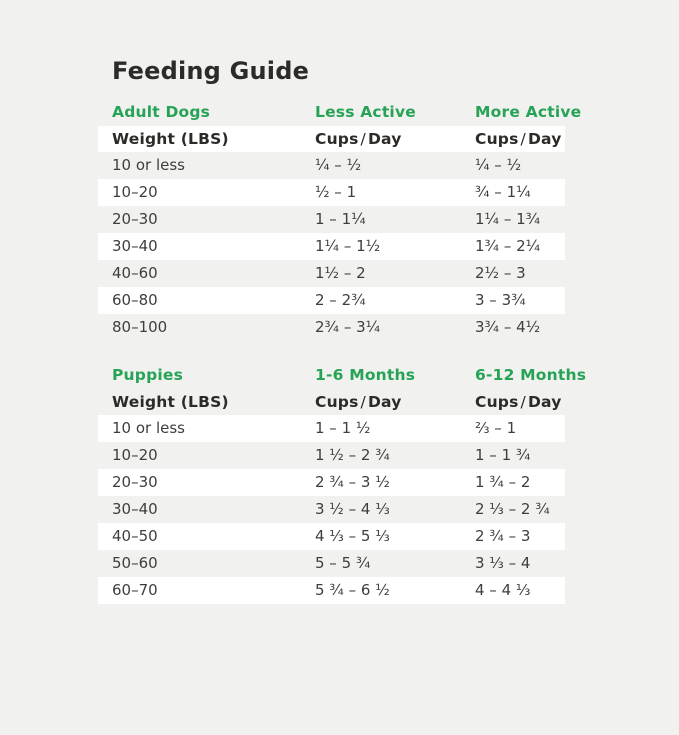  What do you see at coordinates (338, 165) in the screenshot?
I see `less-active-cell: ¼ – ½` at bounding box center [338, 165].